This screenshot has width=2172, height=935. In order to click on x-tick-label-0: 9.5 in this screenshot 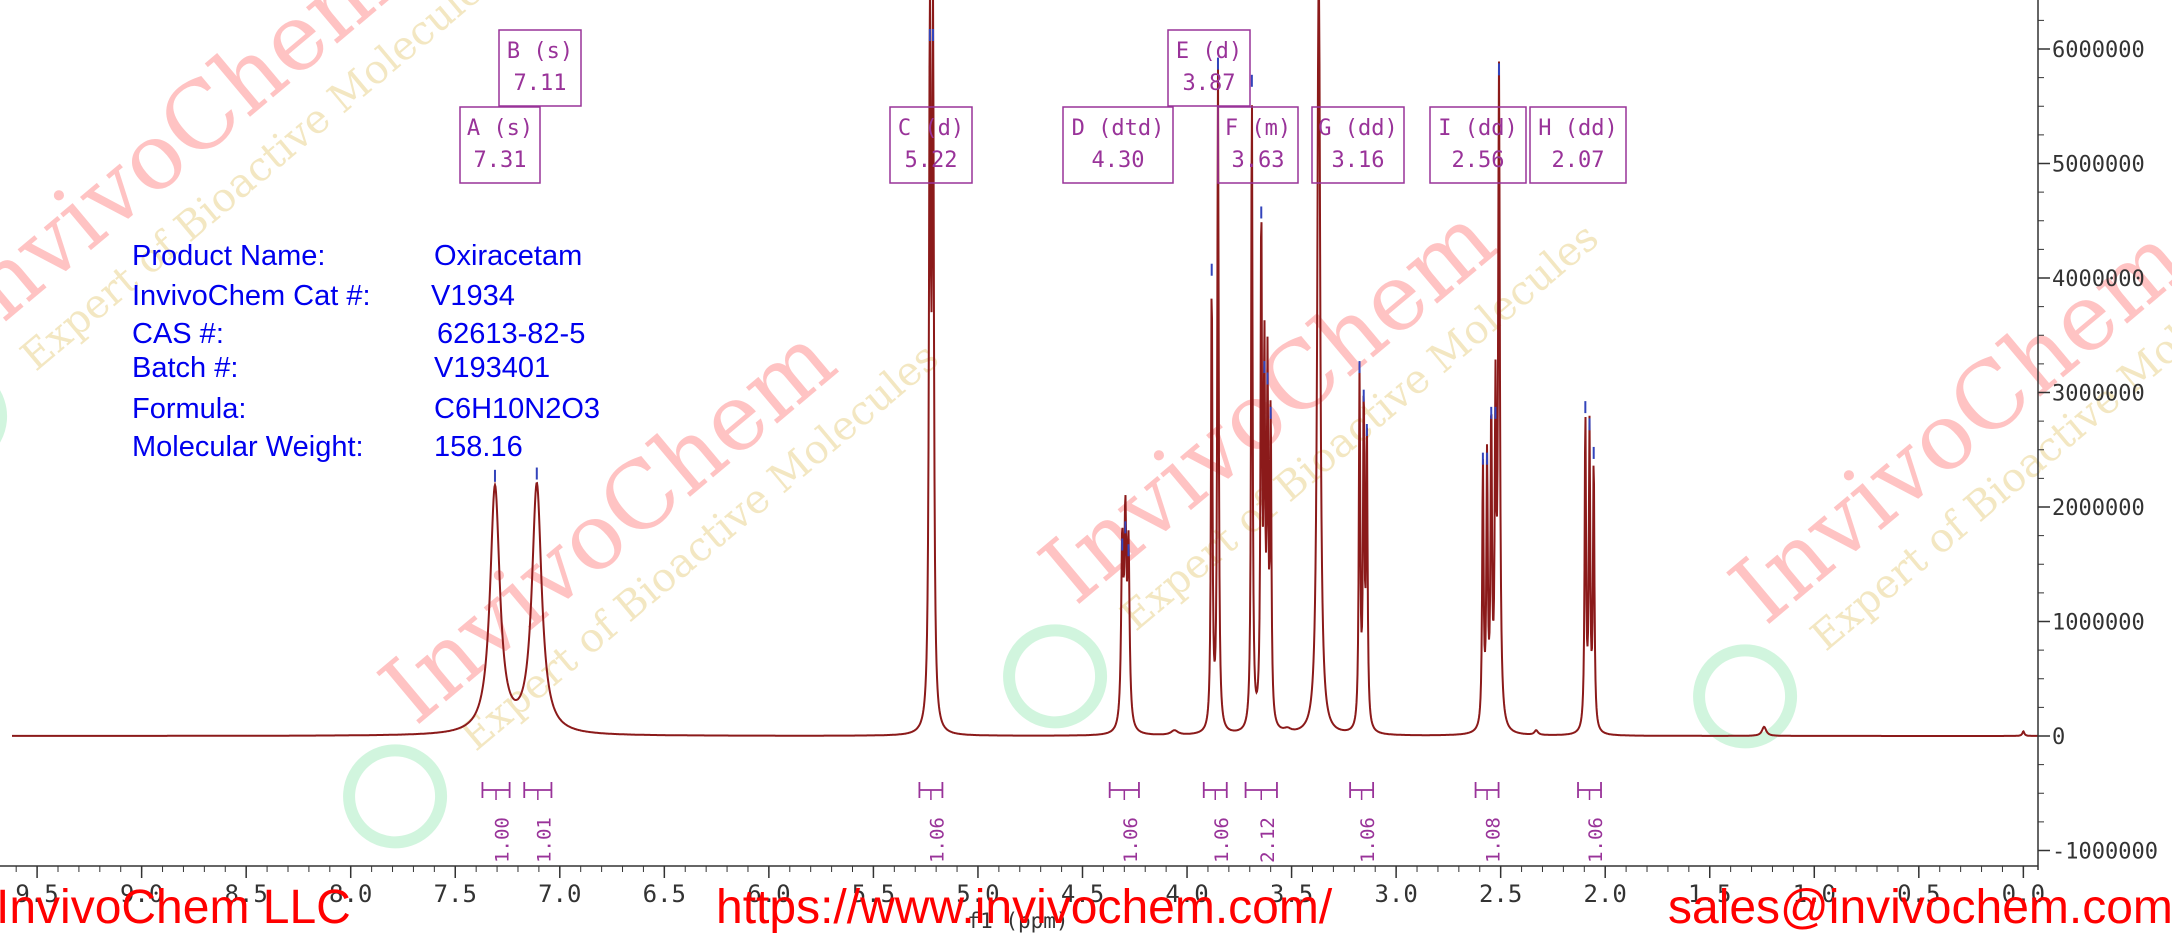, I will do `click(36, 894)`.